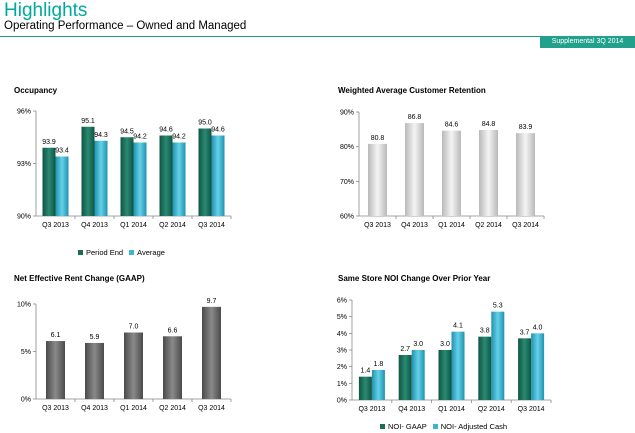  I want to click on legend-item-noi-gaap: NOI- GAAP, so click(403, 426).